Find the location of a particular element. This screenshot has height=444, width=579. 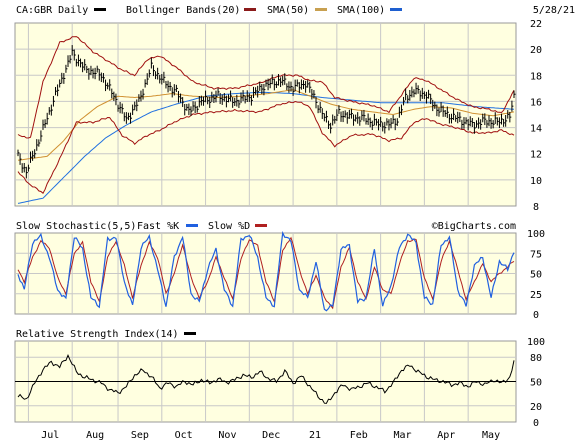

chart-date: 5/28/21 is located at coordinates (554, 10).